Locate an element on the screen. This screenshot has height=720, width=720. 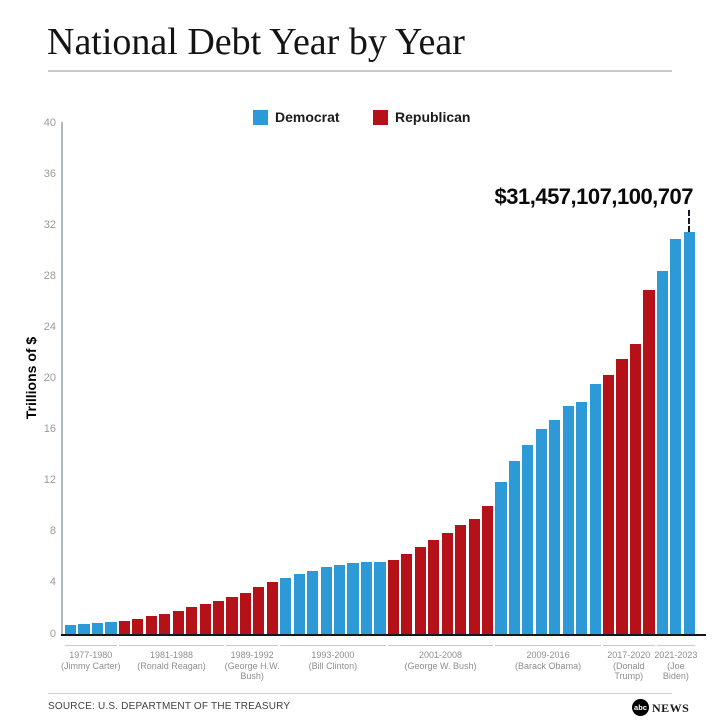
y-tick-28: 28 is located at coordinates (49, 275).